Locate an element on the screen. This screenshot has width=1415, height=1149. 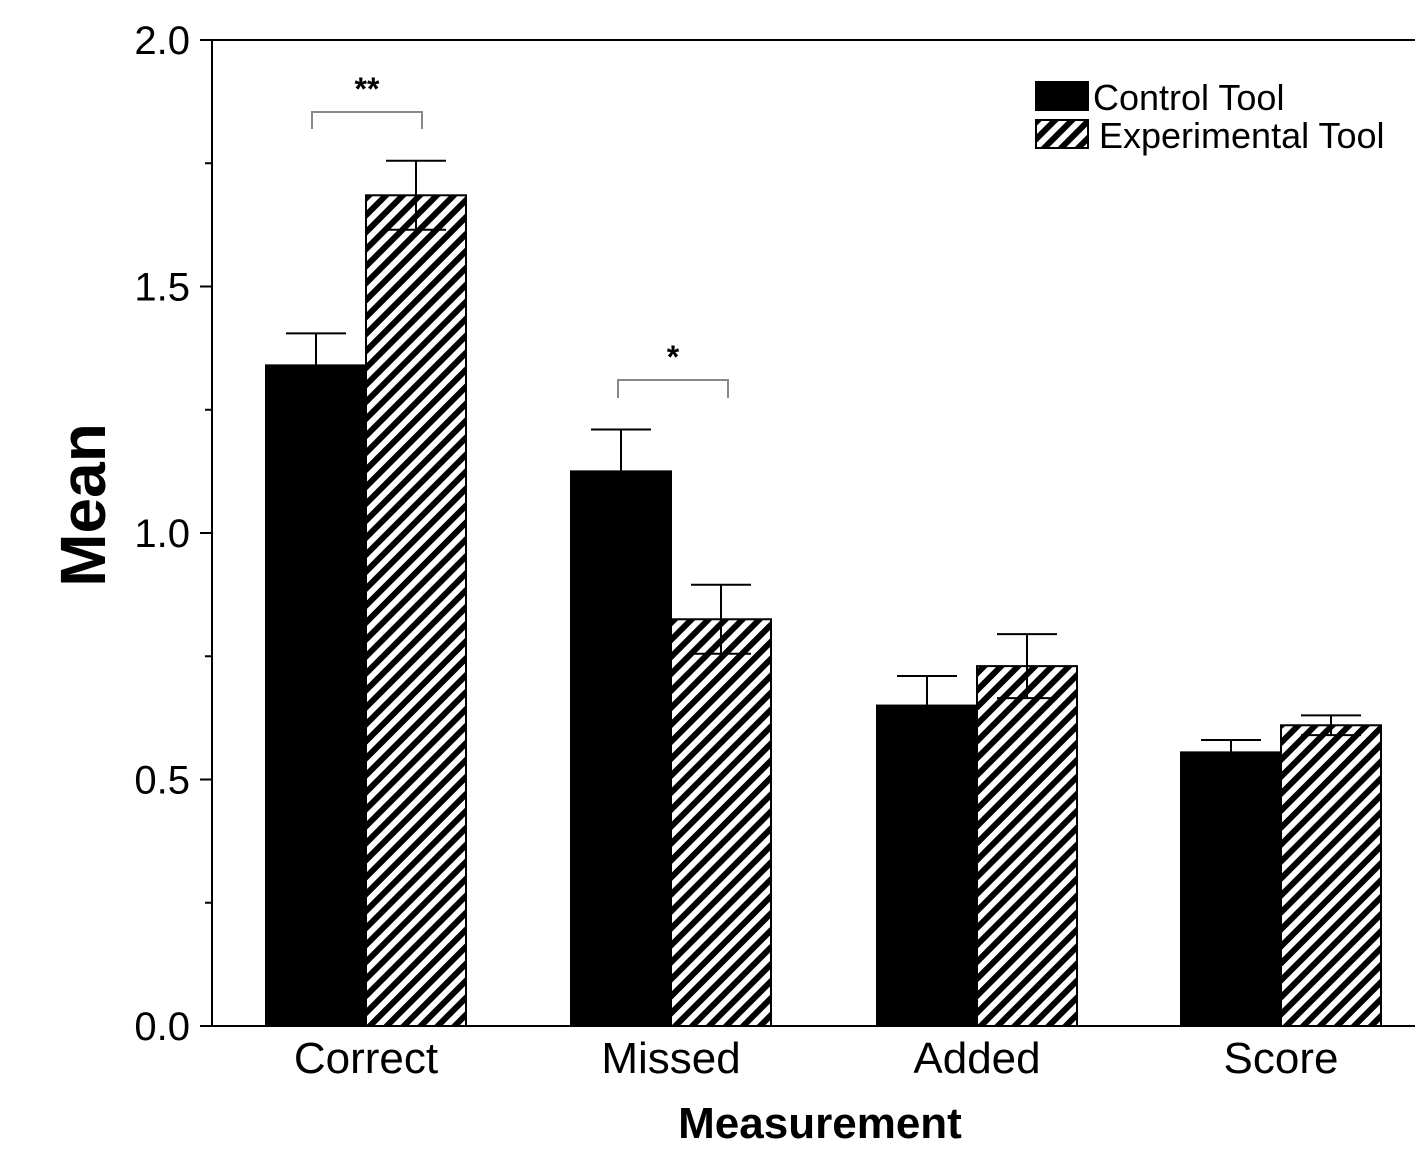
x-axis-title: Measurement is located at coordinates (820, 1123).